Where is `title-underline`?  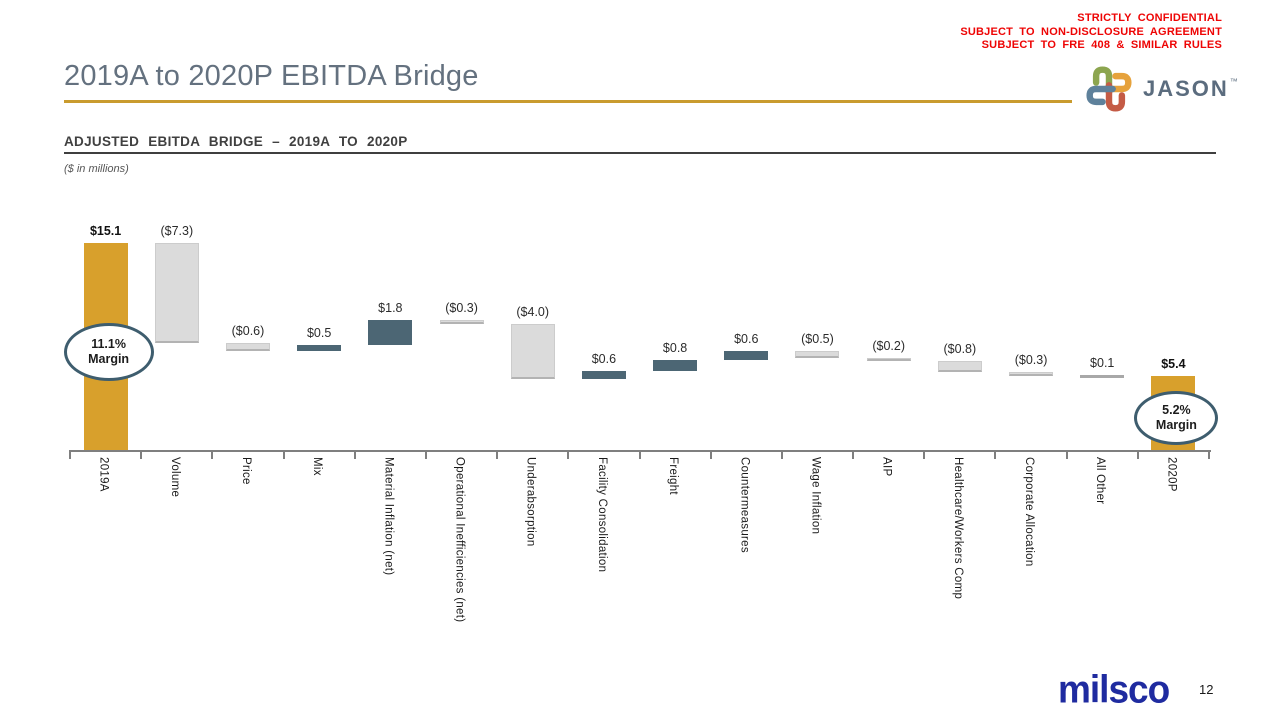 title-underline is located at coordinates (568, 101).